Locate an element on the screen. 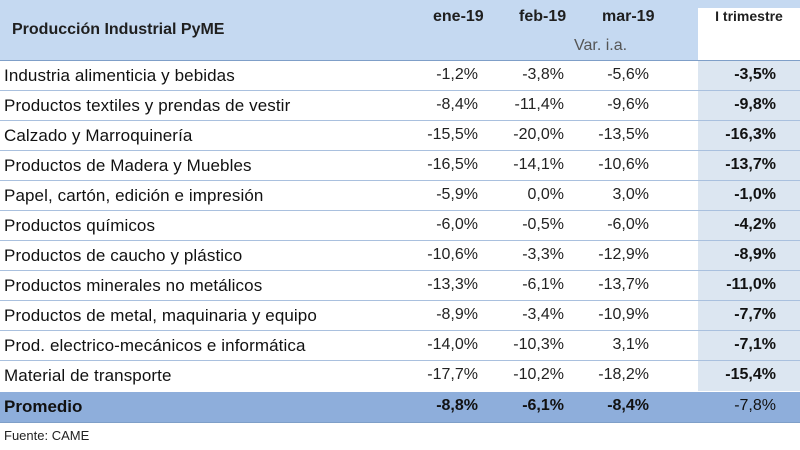  source-note: Fuente: CAME is located at coordinates (47, 435).